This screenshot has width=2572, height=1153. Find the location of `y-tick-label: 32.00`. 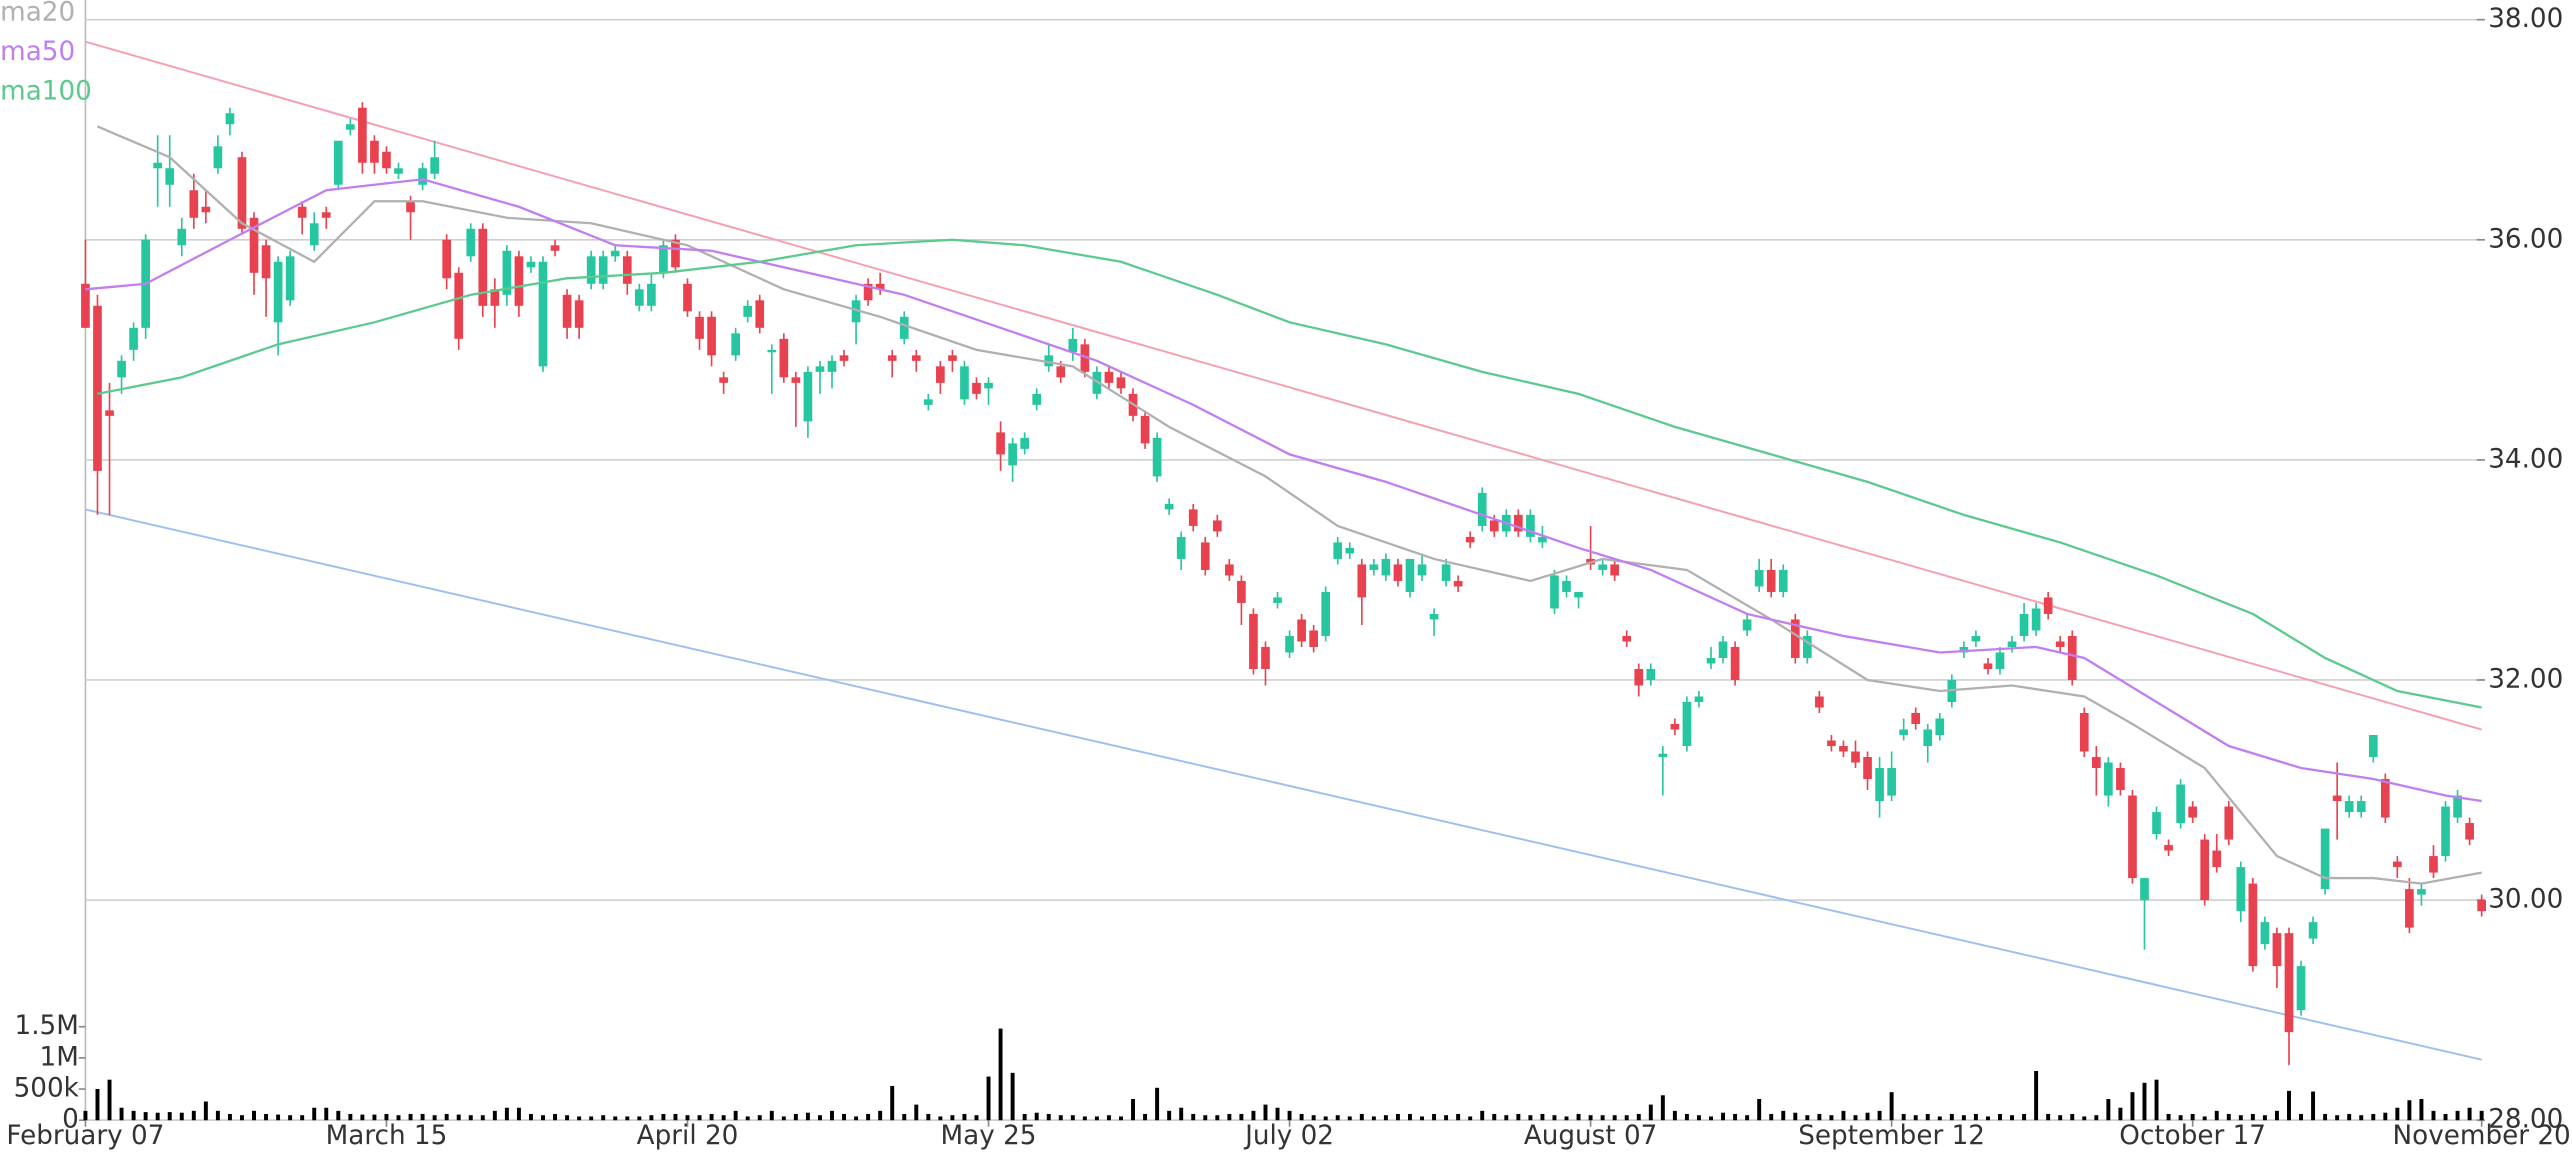

y-tick-label: 32.00 is located at coordinates (2525, 679).